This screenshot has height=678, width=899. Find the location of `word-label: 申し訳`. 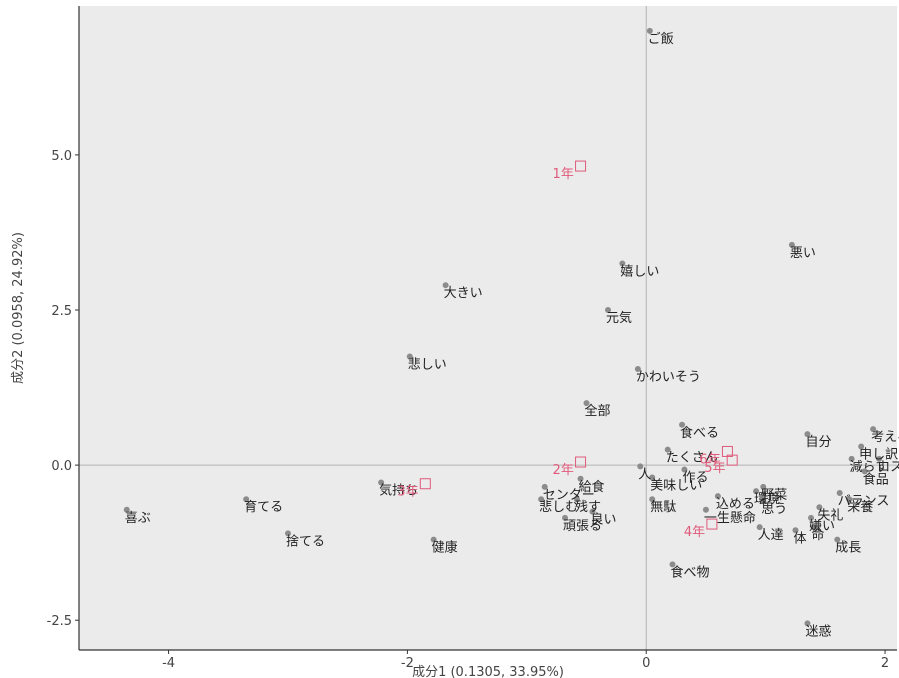

word-label: 申し訳 is located at coordinates (878, 455).